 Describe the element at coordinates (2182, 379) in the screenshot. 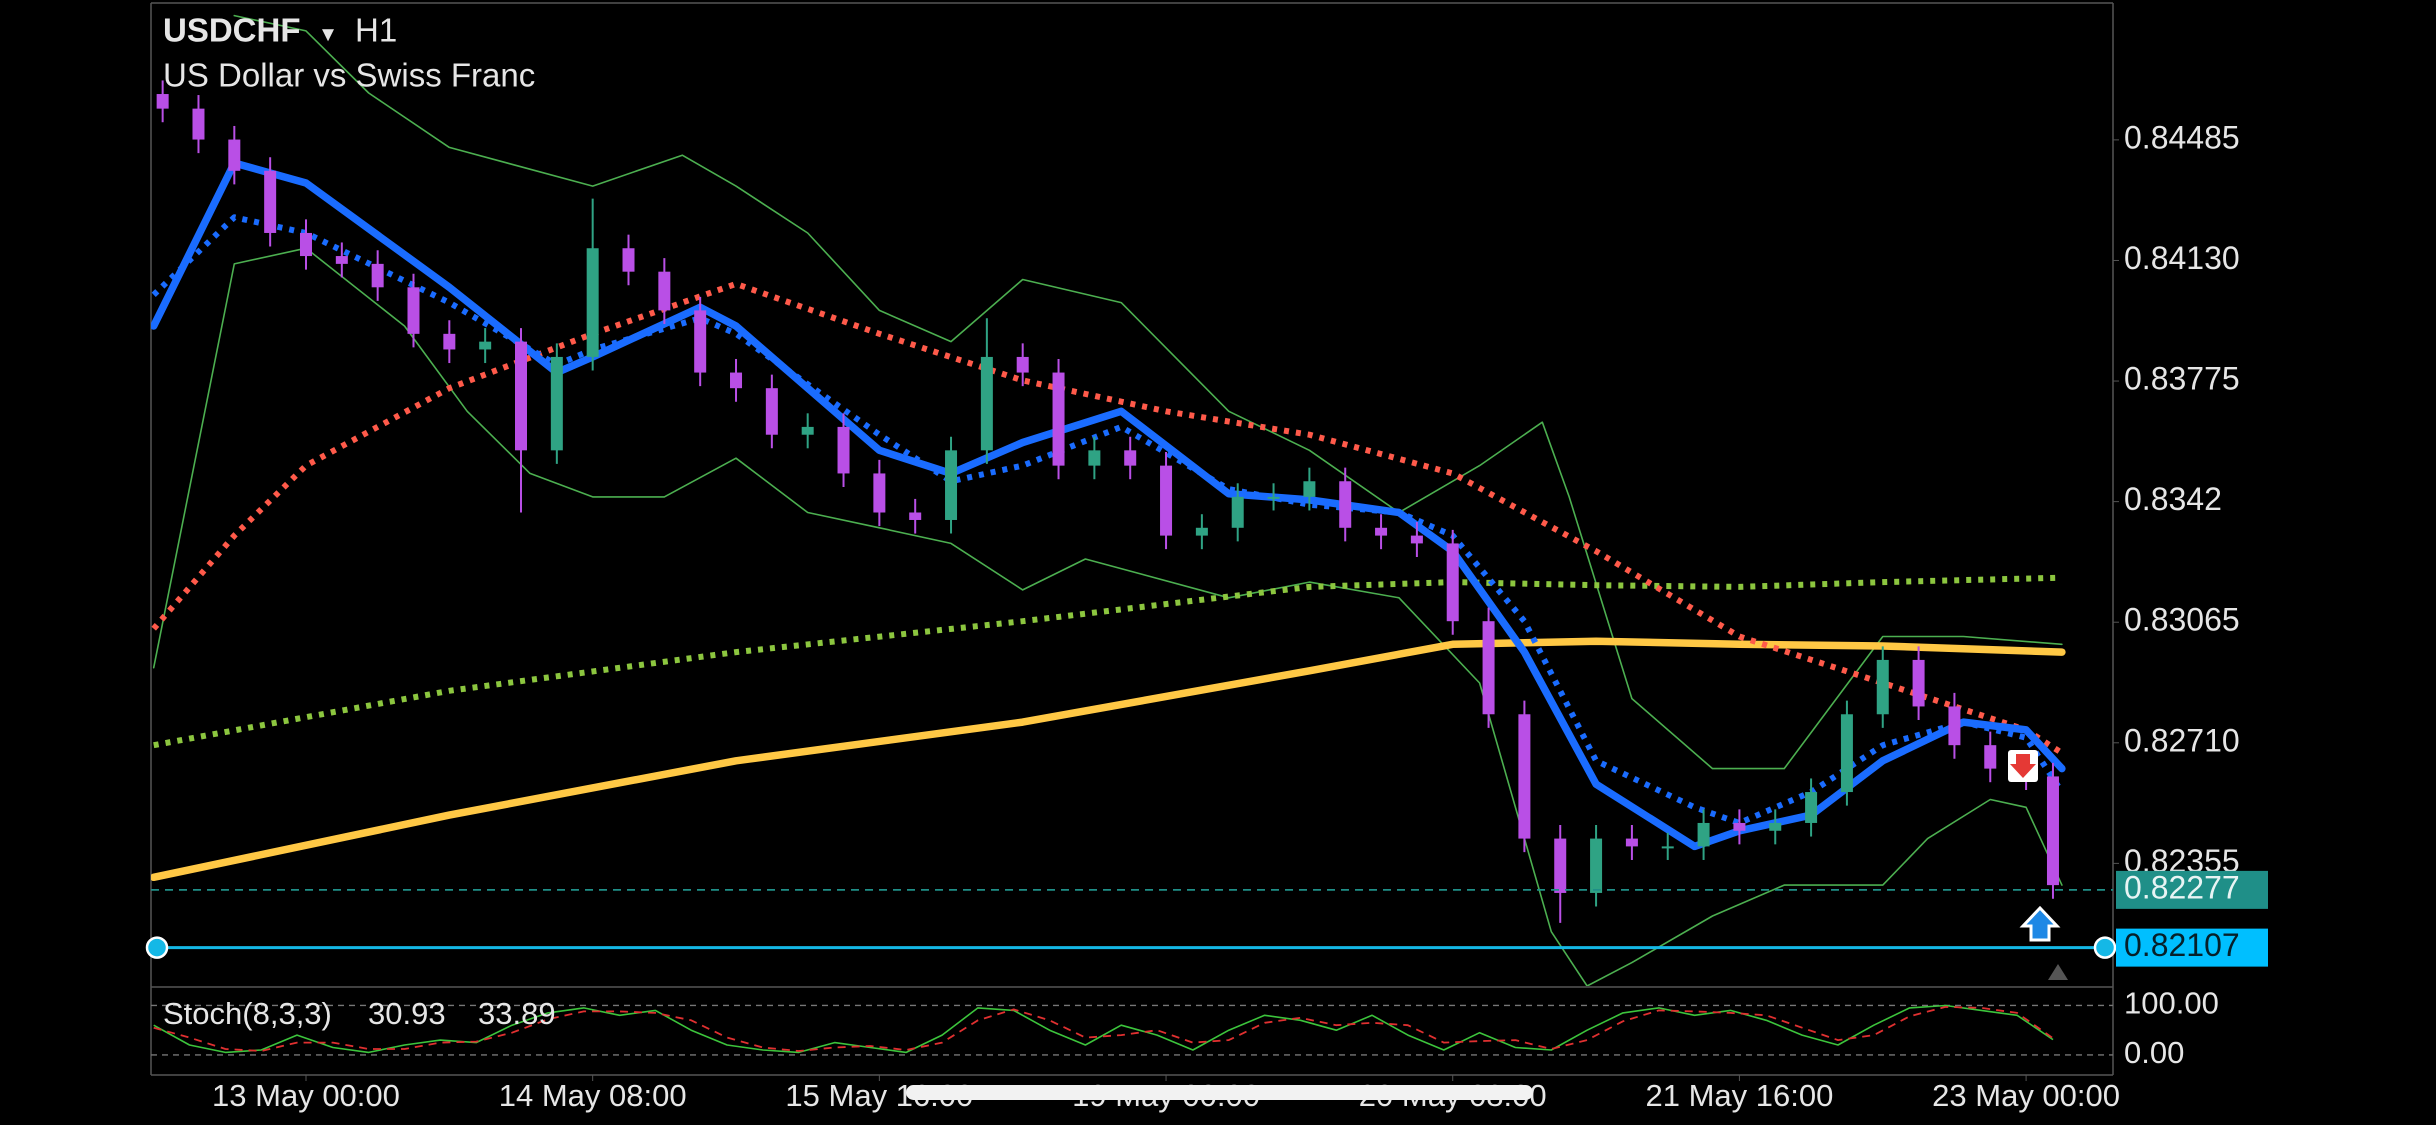

I see `y-tick-label: 0.83775` at that location.